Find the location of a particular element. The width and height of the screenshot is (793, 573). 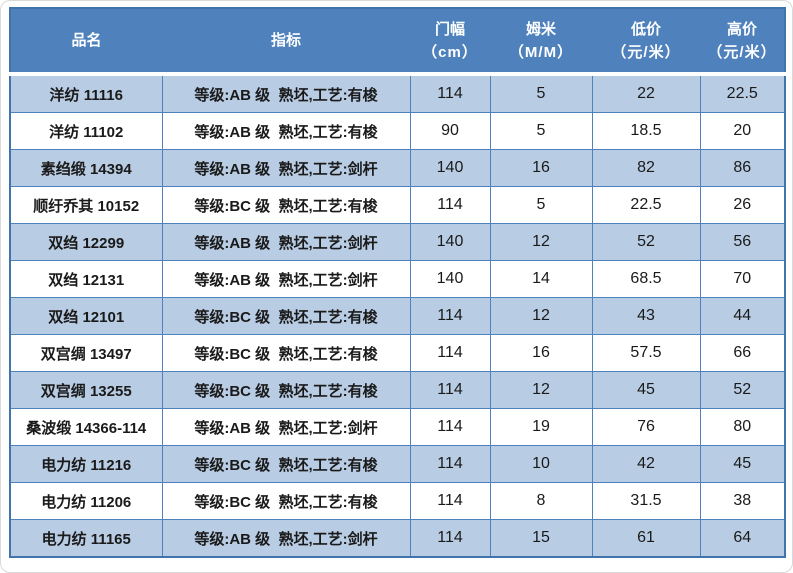

cell-product-name: 电力纺 11206 is located at coordinates (86, 501).